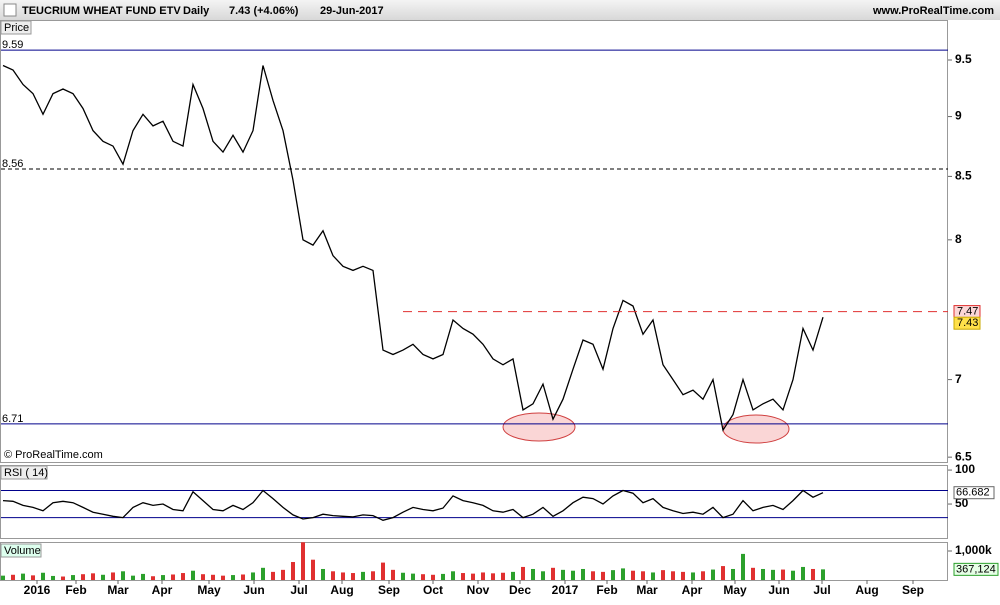 This screenshot has height=605, width=1000. Describe the element at coordinates (12, 45) in the screenshot. I see `level-label: 9.59` at that location.